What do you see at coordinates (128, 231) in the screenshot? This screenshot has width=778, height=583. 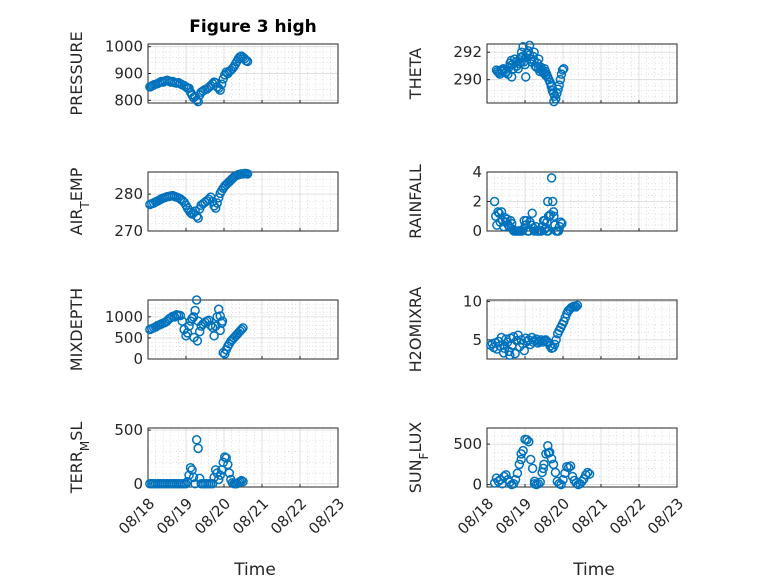 I see `y-tick-label: 270` at bounding box center [128, 231].